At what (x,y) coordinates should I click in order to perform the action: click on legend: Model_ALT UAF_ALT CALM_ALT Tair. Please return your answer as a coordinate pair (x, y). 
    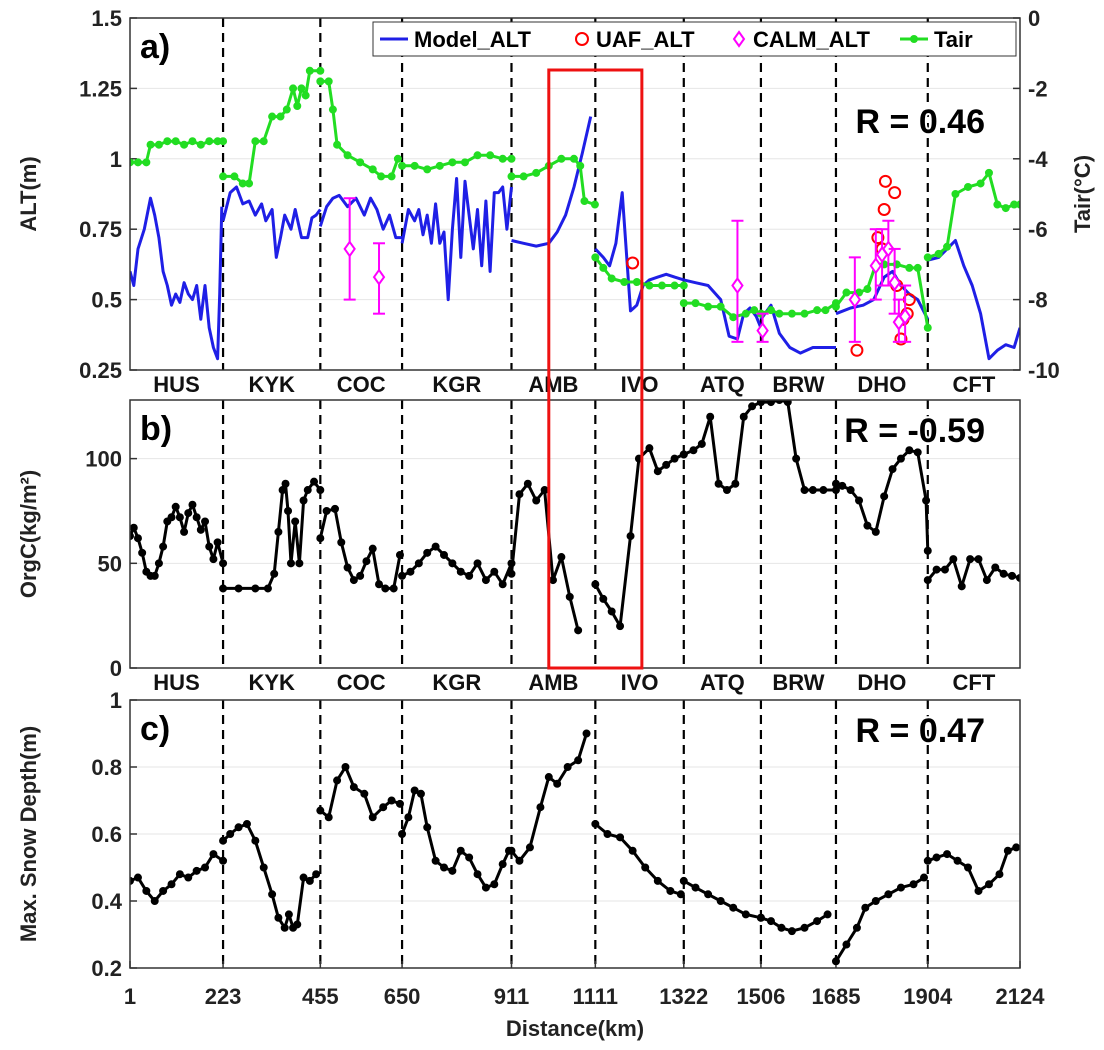
    Looking at the image, I should click on (694, 39).